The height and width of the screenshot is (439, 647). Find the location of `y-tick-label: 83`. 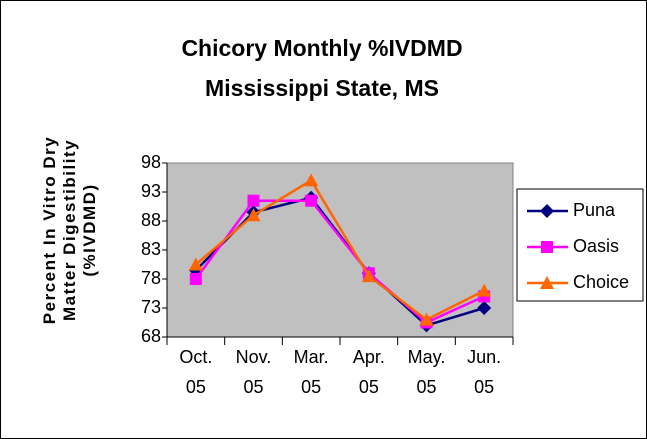

y-tick-label: 83 is located at coordinates (151, 249).